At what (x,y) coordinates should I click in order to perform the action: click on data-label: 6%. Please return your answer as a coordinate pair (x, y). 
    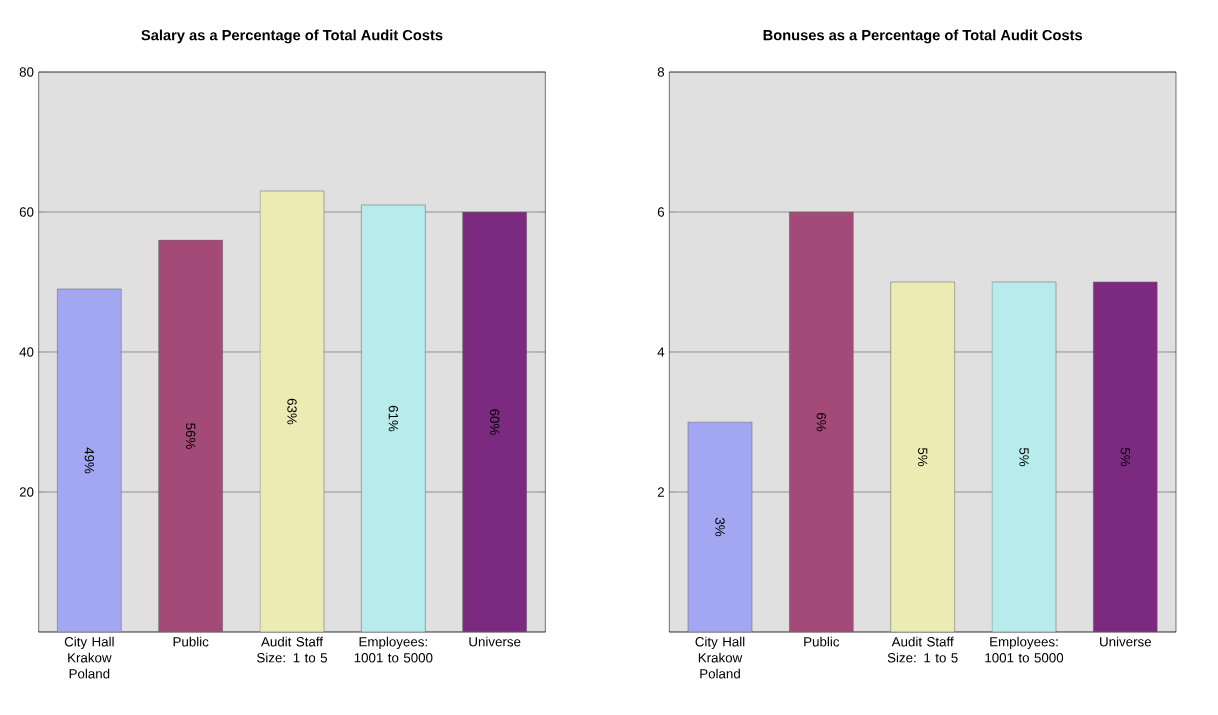
    Looking at the image, I should click on (821, 422).